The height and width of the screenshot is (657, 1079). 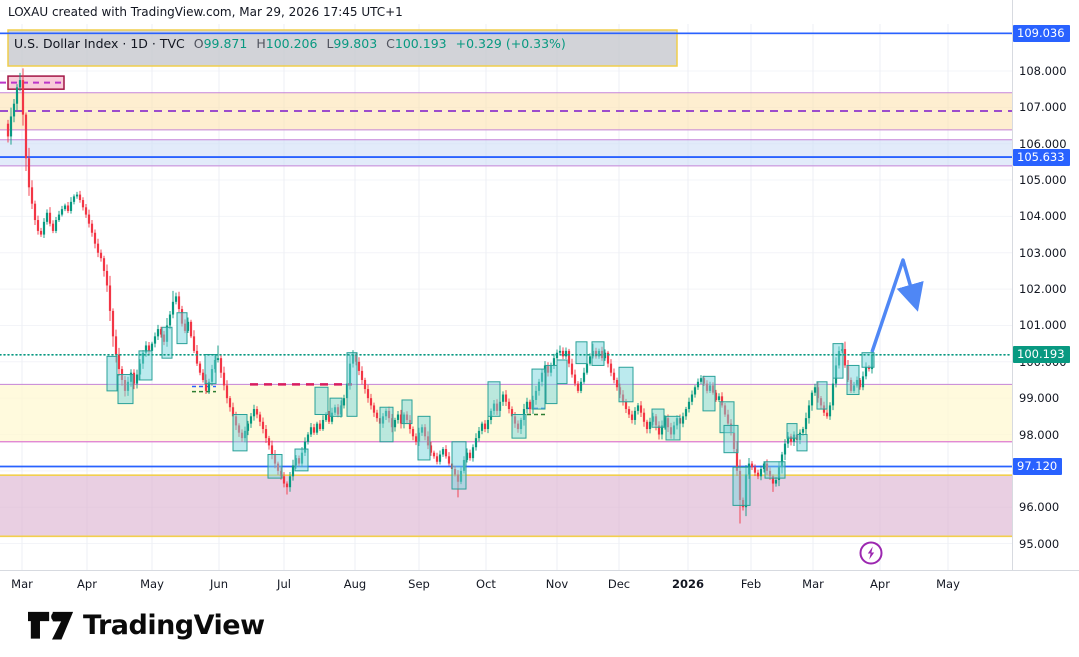 What do you see at coordinates (1043, 107) in the screenshot?
I see `price-axis-label: 107.000` at bounding box center [1043, 107].